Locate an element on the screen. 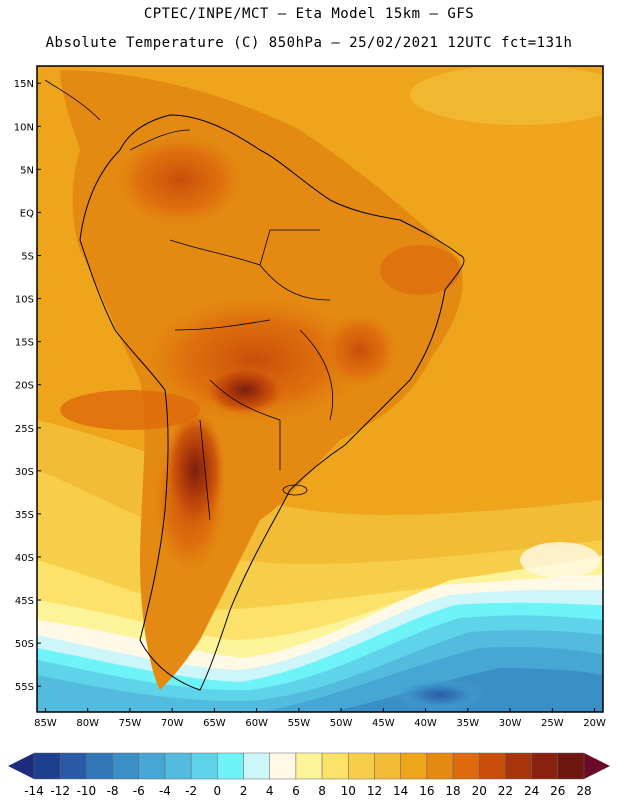 Image resolution: width=618 pixels, height=800 pixels. colorbar-label: -4 is located at coordinates (165, 791).